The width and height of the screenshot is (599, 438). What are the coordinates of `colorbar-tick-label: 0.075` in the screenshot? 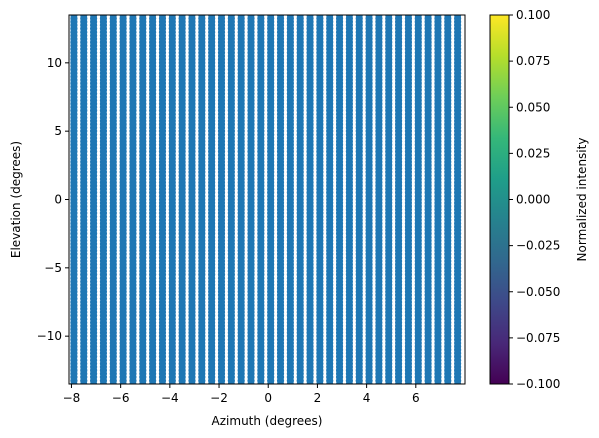 It's located at (533, 61).